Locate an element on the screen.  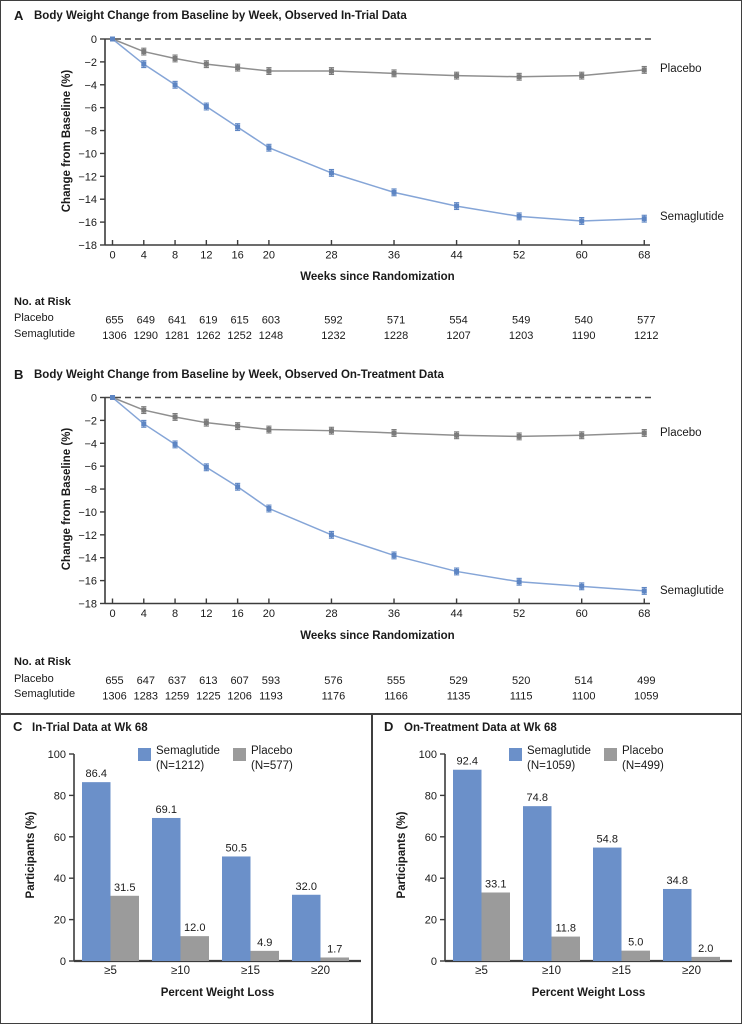
svg-text: 33.1 is located at coordinates (495, 884).